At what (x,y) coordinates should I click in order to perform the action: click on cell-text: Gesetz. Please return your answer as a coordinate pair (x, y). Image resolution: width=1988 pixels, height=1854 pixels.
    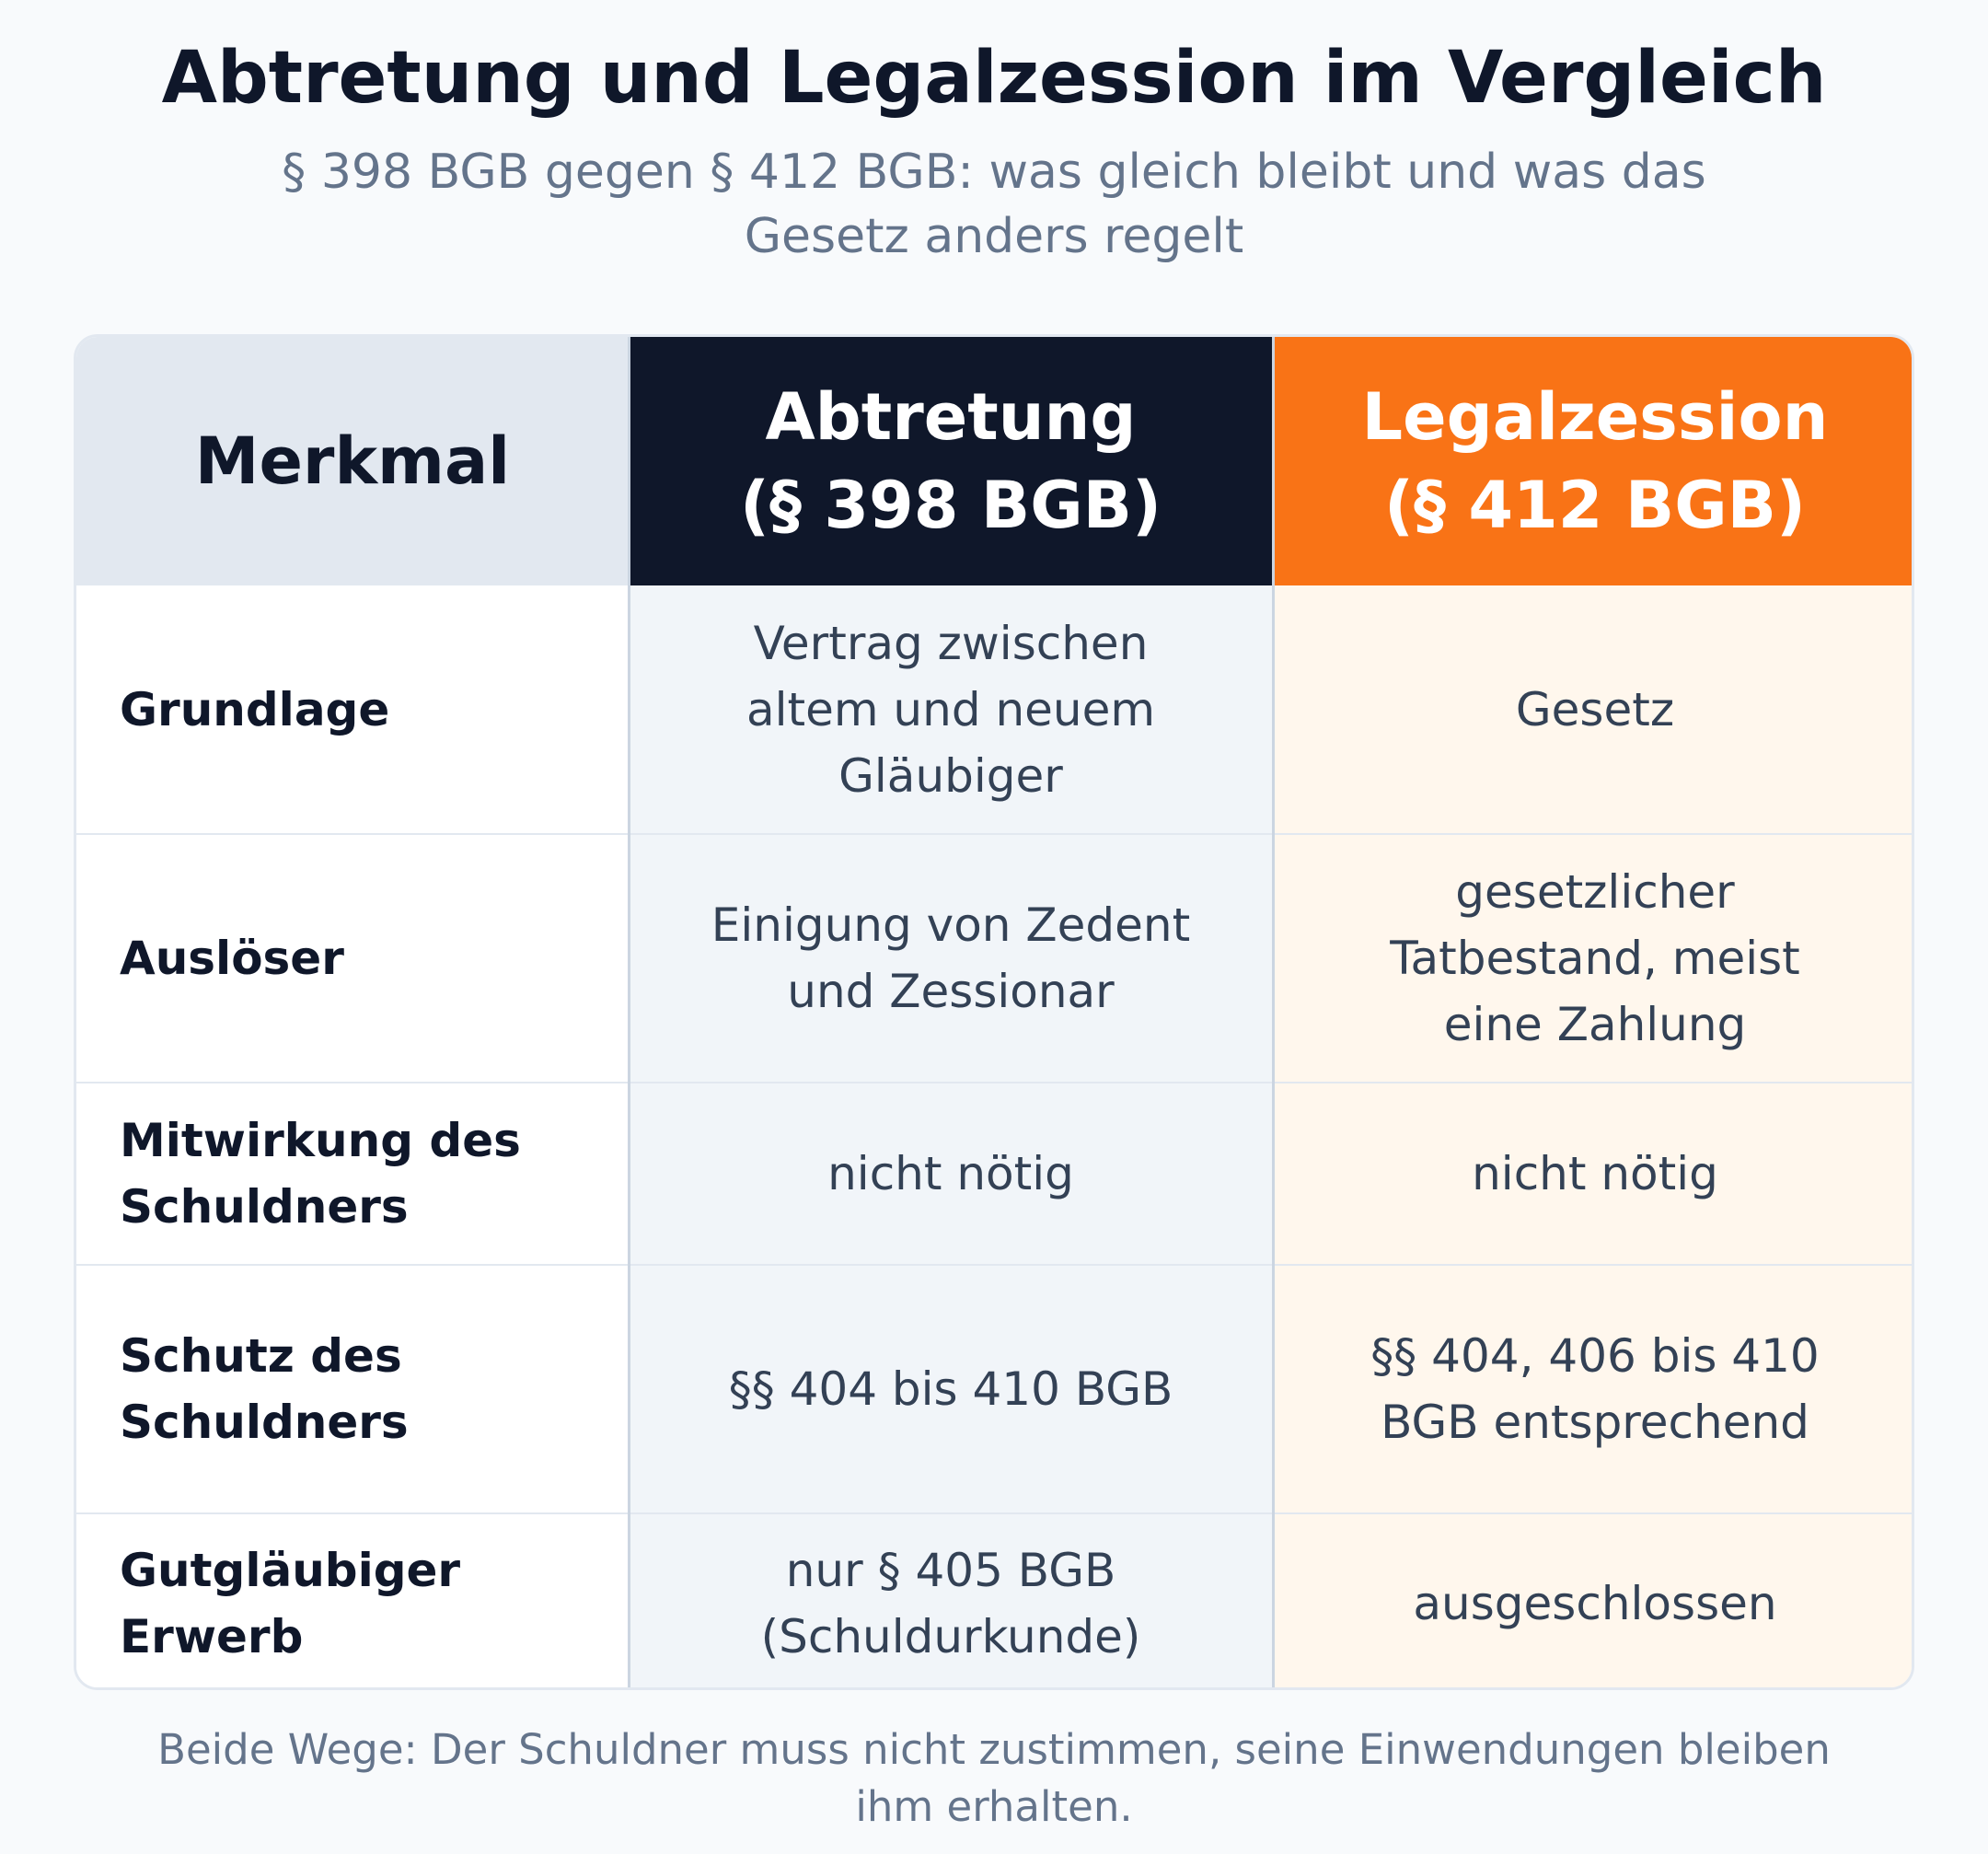
    Looking at the image, I should click on (1595, 709).